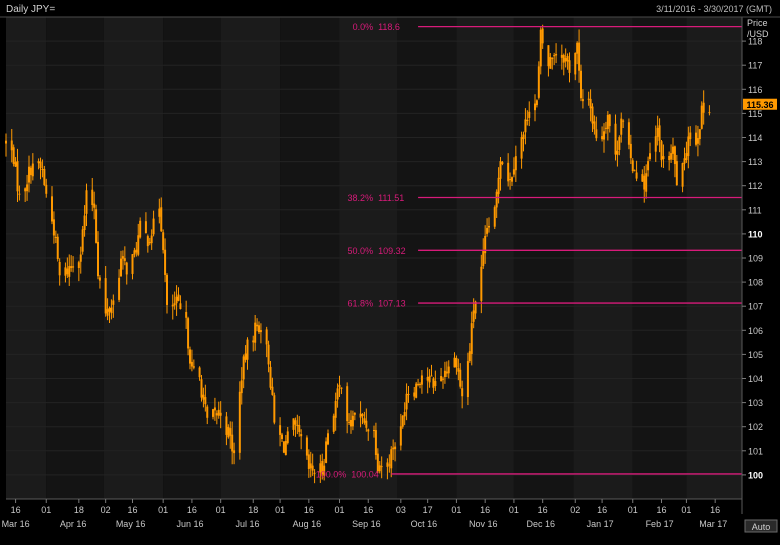  I want to click on x-month-label: Mar 16, so click(16, 524).